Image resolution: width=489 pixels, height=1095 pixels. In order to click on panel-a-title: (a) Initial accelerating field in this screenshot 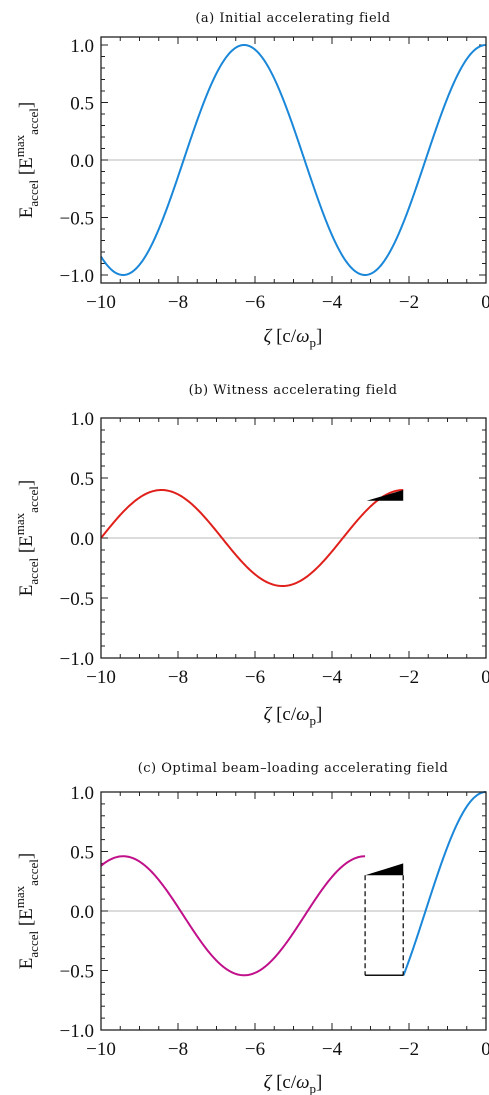, I will do `click(292, 18)`.